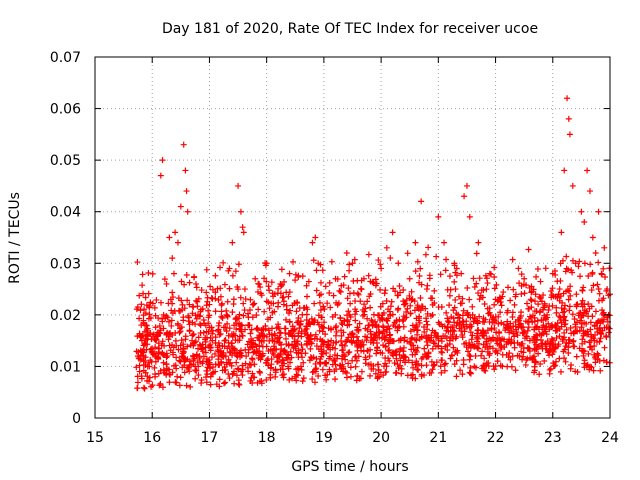 Image resolution: width=640 pixels, height=480 pixels. What do you see at coordinates (65, 161) in the screenshot?
I see `y-tick-label: 0.05` at bounding box center [65, 161].